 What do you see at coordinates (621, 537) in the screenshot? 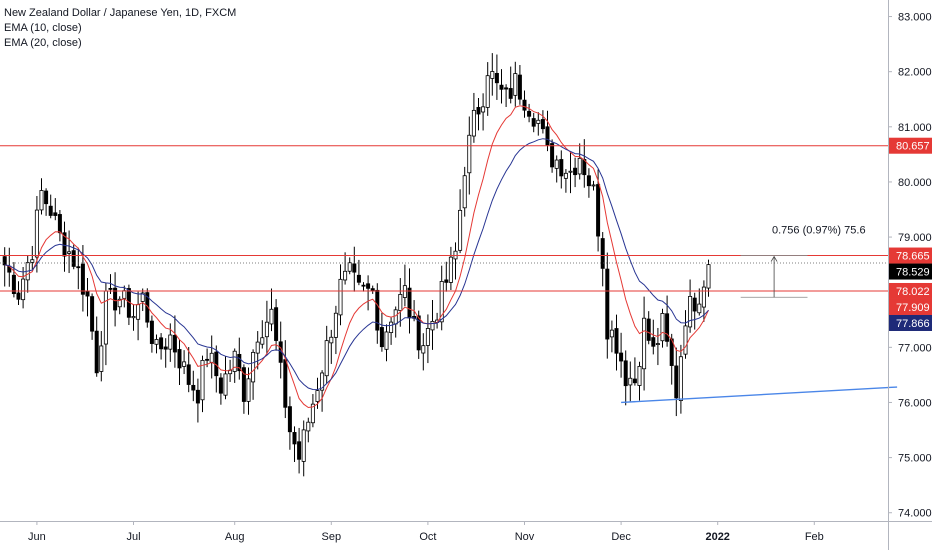
I see `x-tick-label: Dec` at bounding box center [621, 537].